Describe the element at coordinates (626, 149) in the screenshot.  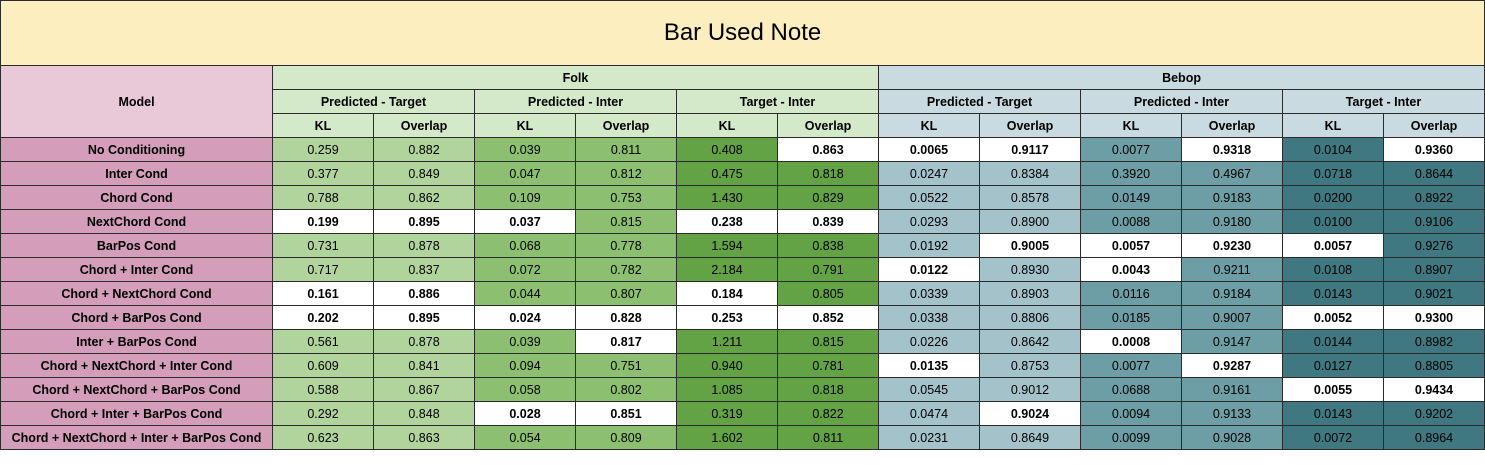
I see `value-cell: 0.811` at that location.